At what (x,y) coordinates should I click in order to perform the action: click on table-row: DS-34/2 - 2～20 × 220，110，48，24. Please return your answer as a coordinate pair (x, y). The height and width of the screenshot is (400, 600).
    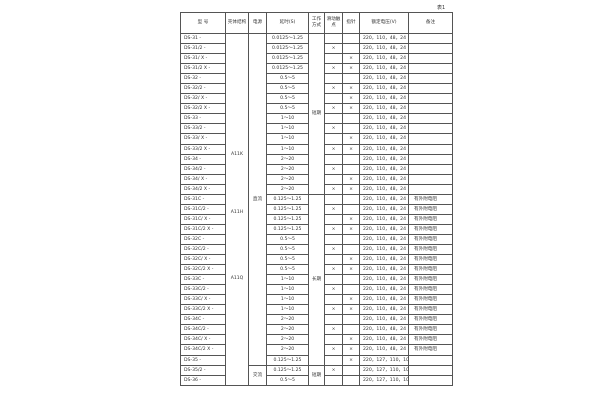
    Looking at the image, I should click on (316, 169).